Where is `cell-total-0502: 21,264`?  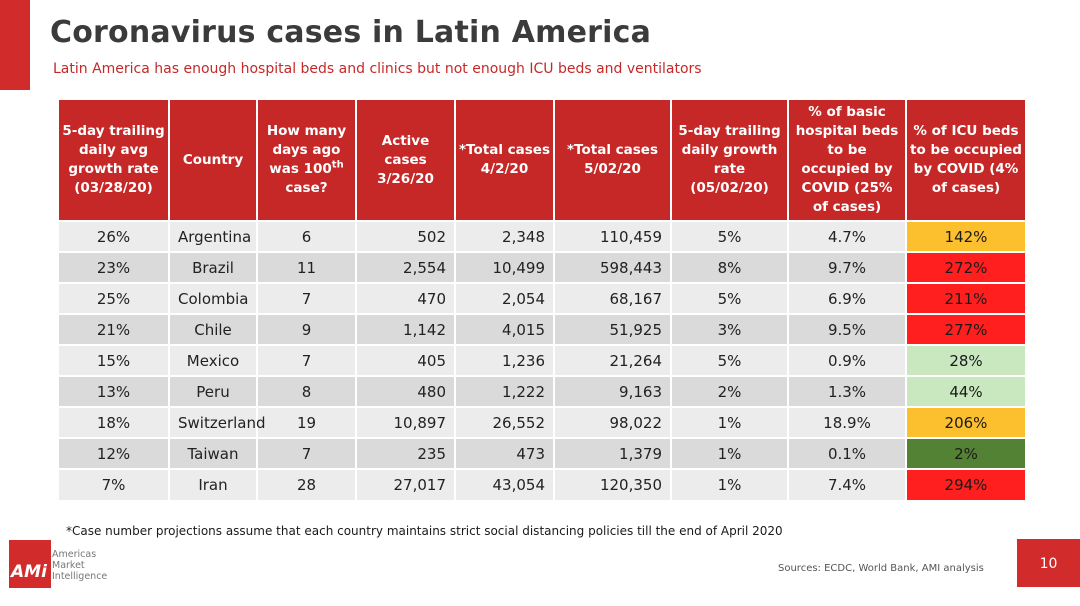 cell-total-0502: 21,264 is located at coordinates (613, 360).